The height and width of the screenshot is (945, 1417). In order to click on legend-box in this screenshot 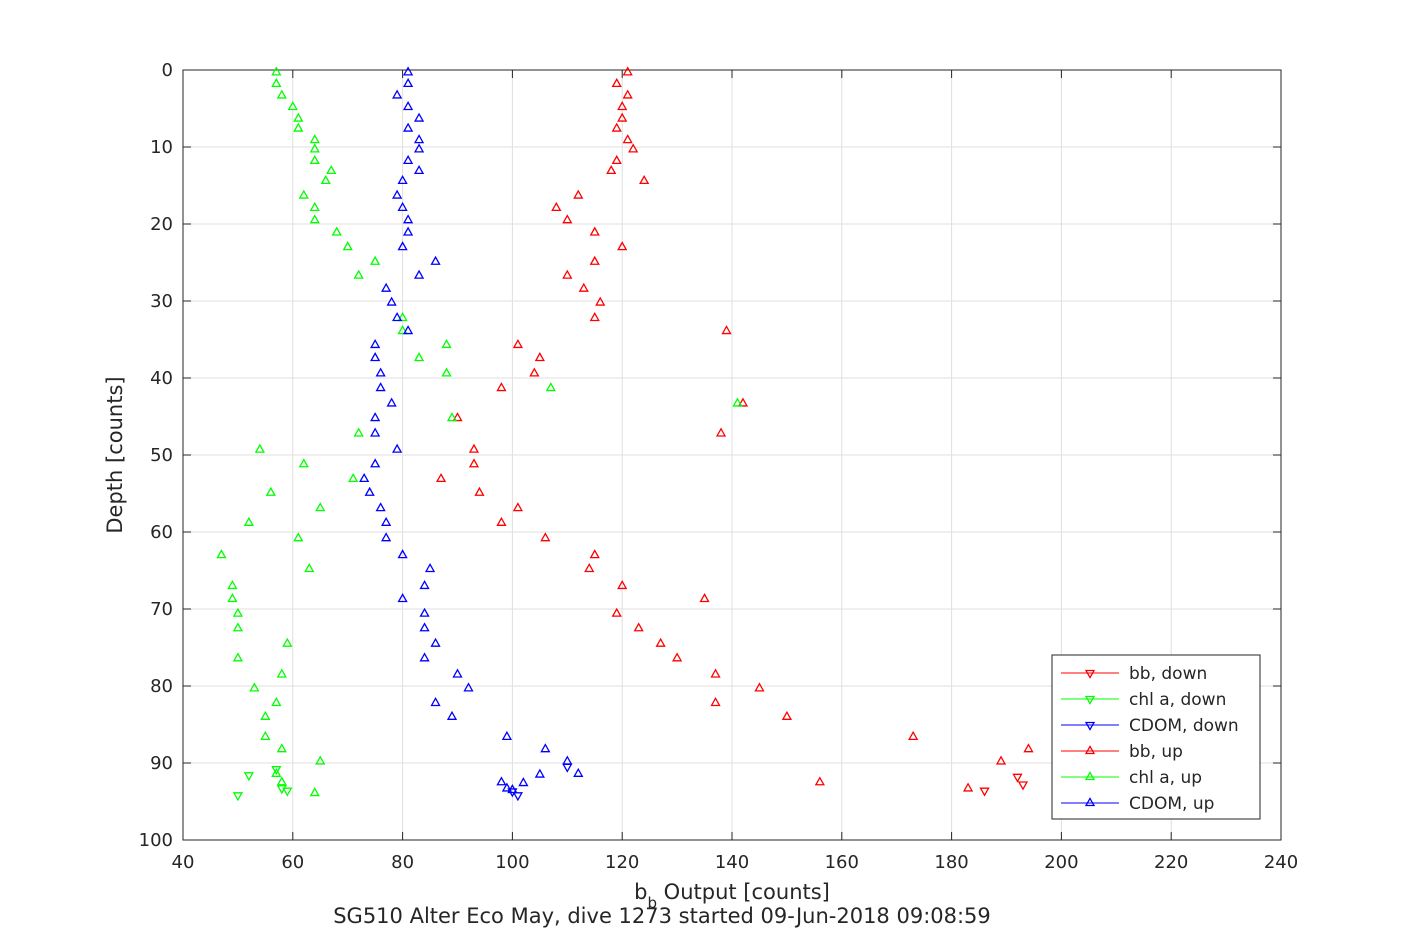, I will do `click(1156, 737)`.